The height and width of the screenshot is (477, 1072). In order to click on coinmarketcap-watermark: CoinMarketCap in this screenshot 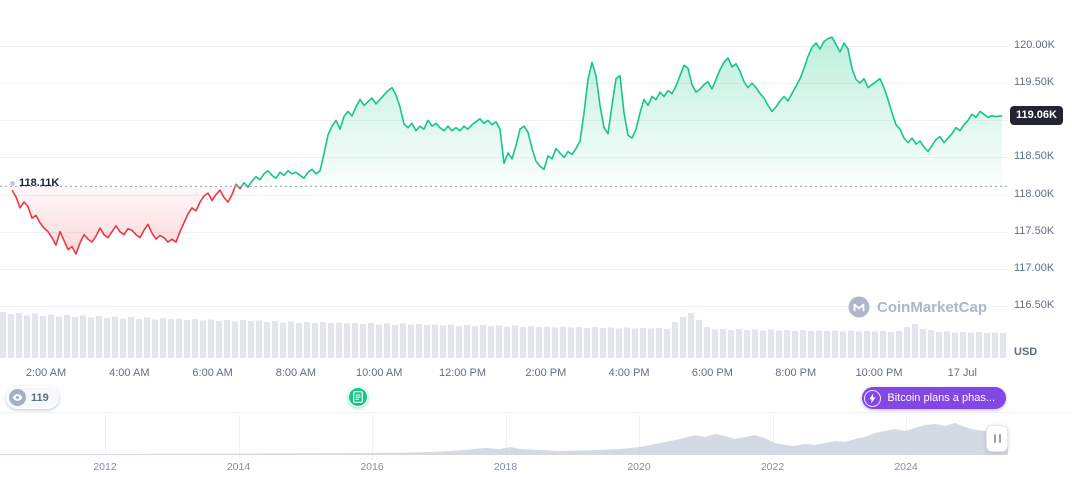, I will do `click(917, 307)`.